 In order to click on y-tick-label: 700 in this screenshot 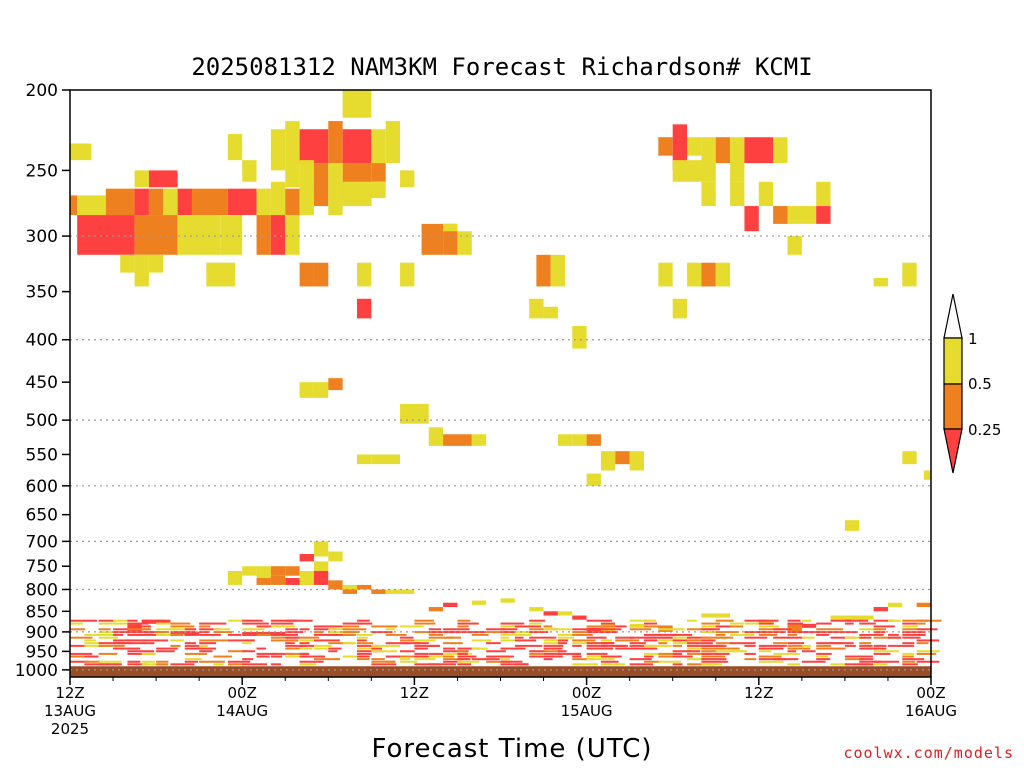, I will do `click(42, 542)`.